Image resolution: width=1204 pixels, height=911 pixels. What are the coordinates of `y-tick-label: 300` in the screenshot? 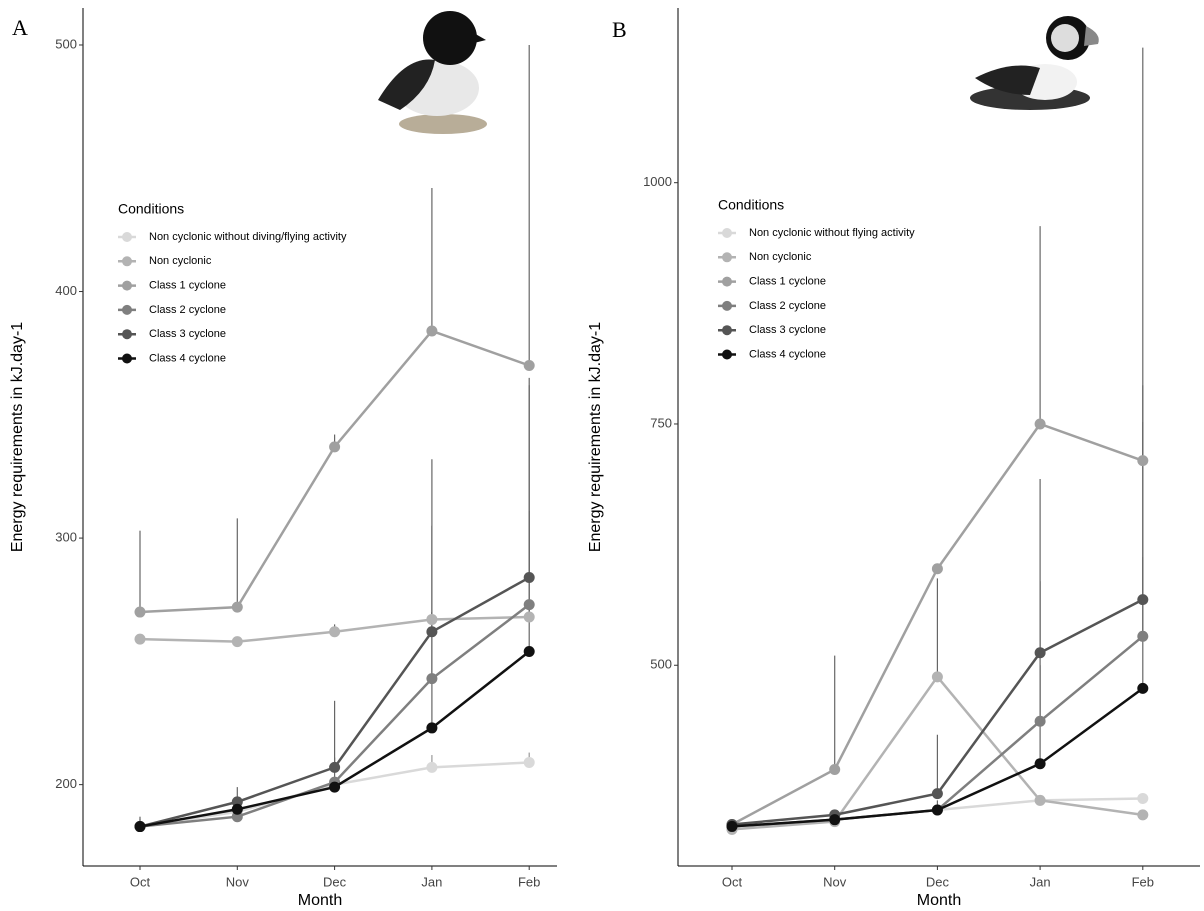 It's located at (66, 537).